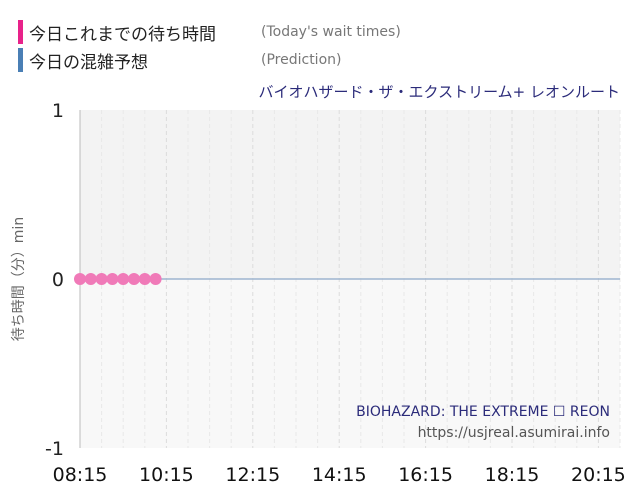 The height and width of the screenshot is (500, 640). Describe the element at coordinates (425, 475) in the screenshot. I see `x-tick-label: 16:15` at that location.